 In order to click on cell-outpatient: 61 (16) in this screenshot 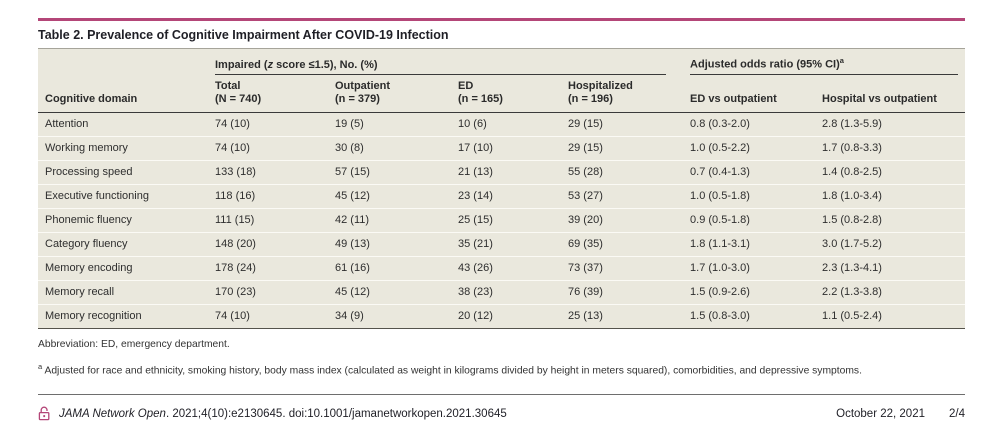, I will do `click(389, 268)`.